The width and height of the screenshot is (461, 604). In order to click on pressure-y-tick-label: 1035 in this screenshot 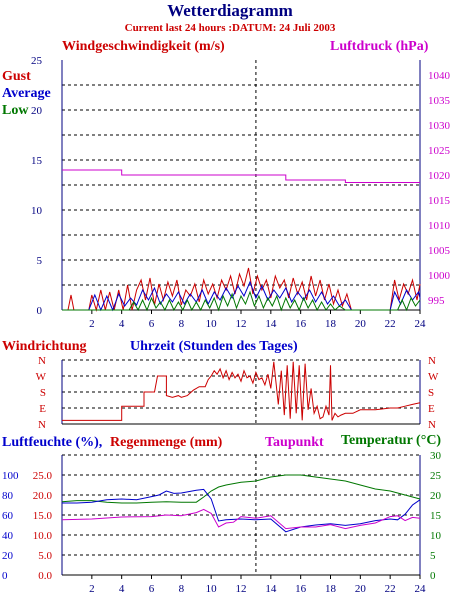, I will do `click(439, 101)`.